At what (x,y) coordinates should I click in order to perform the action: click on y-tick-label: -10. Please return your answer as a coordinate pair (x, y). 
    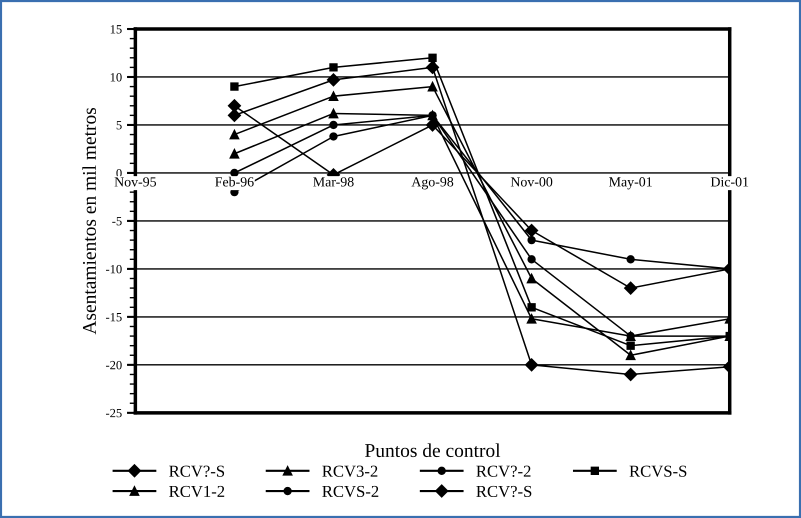
    Looking at the image, I should click on (114, 269).